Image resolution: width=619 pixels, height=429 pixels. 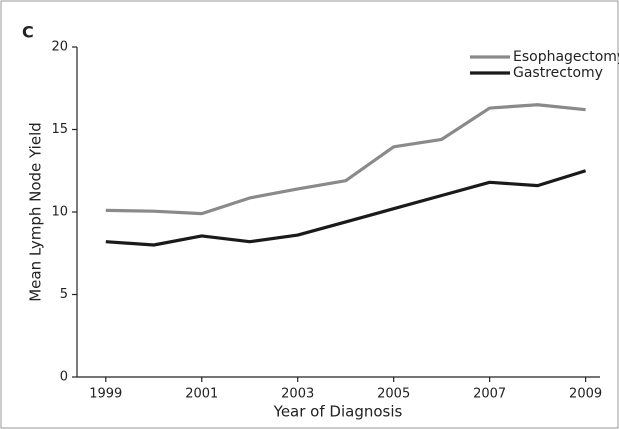 I want to click on panel-label: C, so click(x=28, y=32).